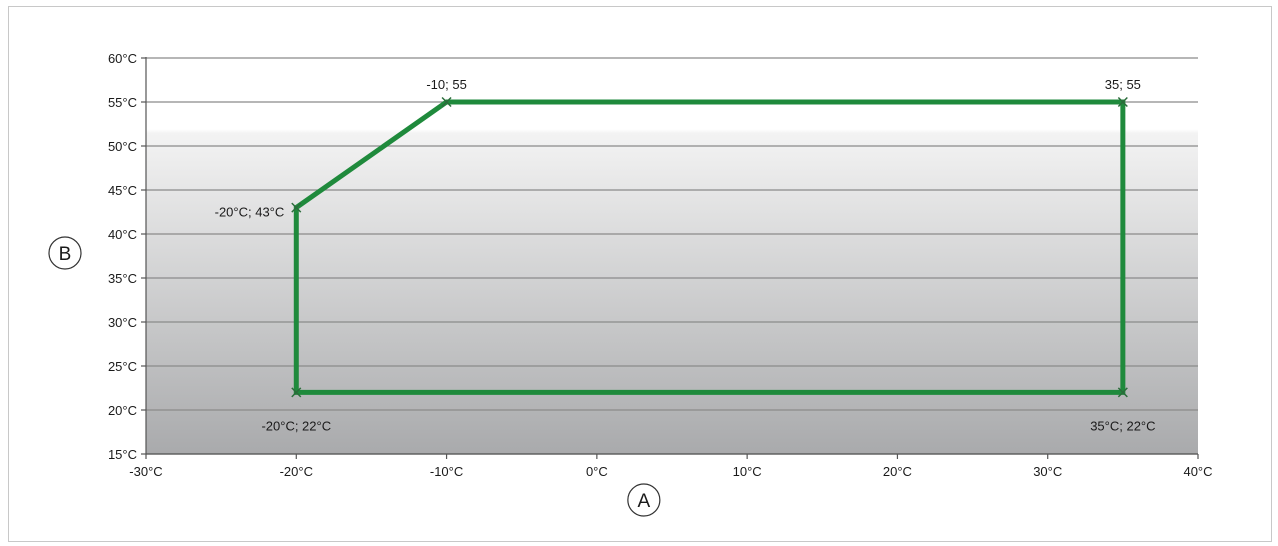 This screenshot has width=1278, height=546. I want to click on data-label: -20°C; 43°C, so click(250, 212).